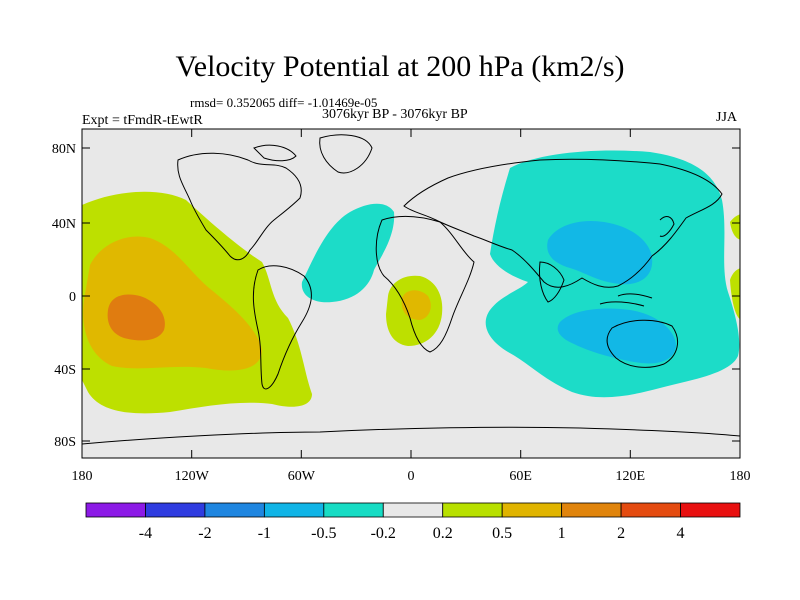  Describe the element at coordinates (65, 370) in the screenshot. I see `lat-tick-label: 40S` at that location.